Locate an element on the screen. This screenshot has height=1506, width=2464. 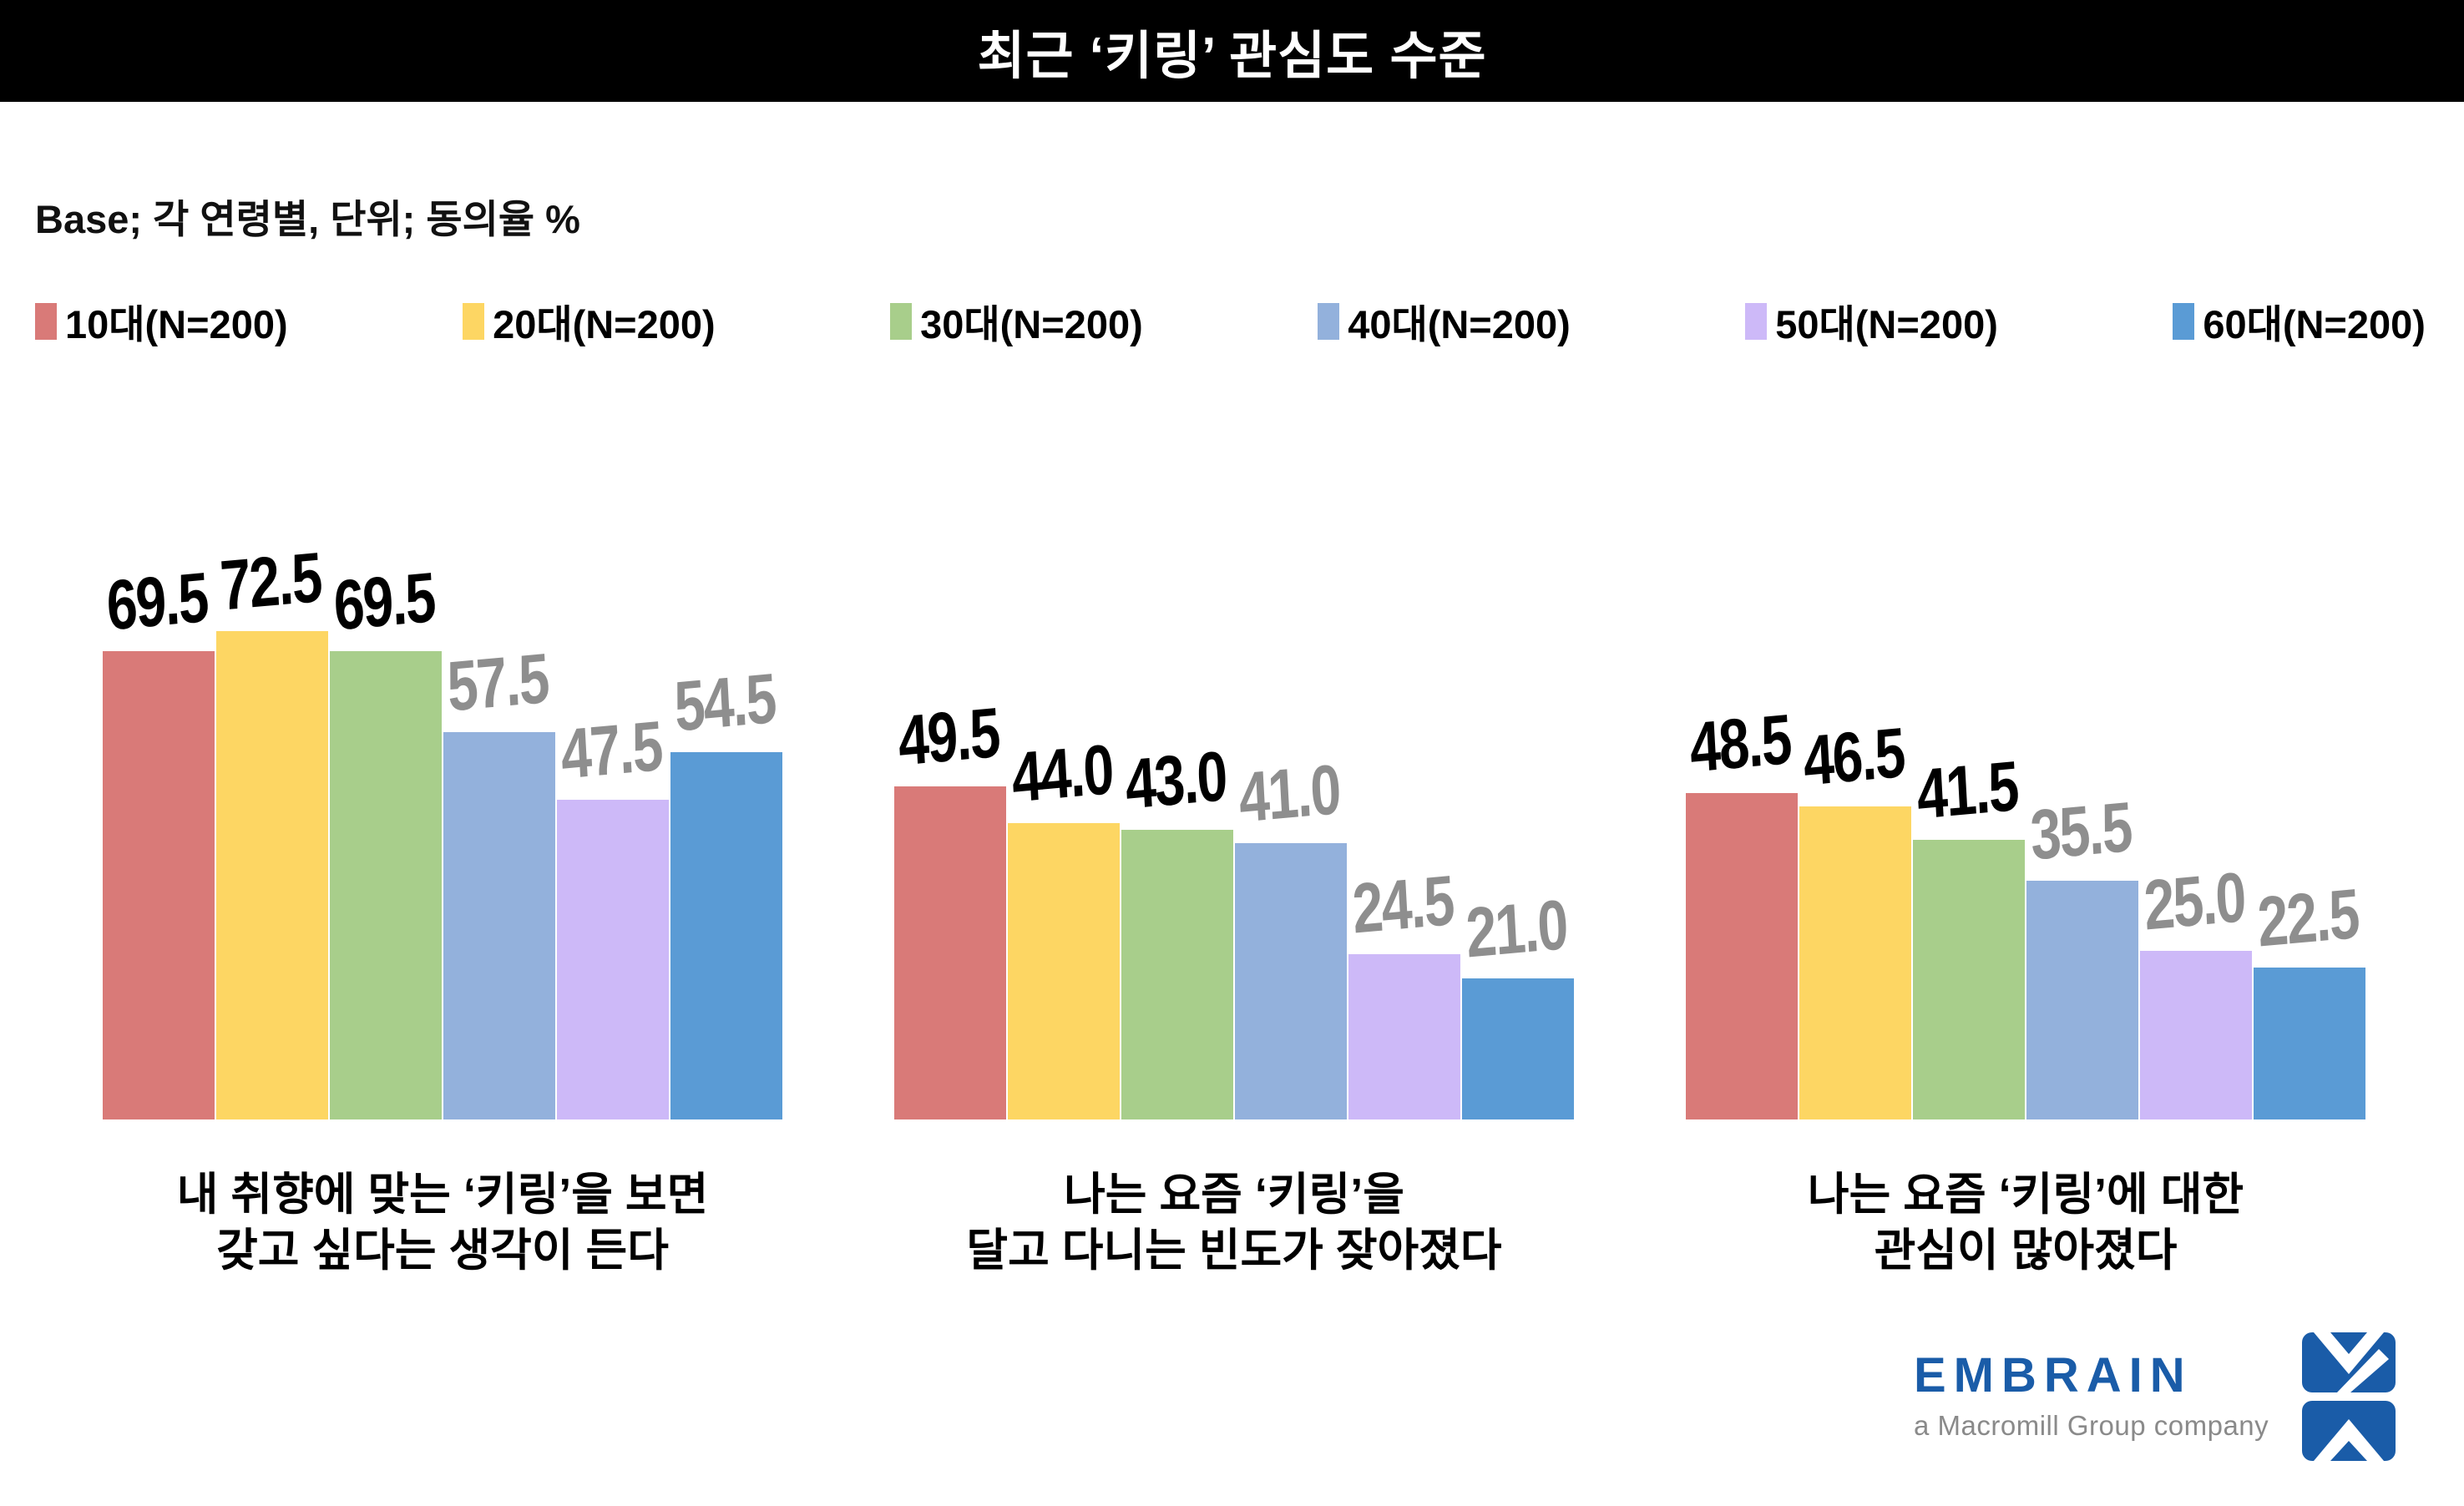
legend-item-30s: 30대(N=200) is located at coordinates (1016, 321).